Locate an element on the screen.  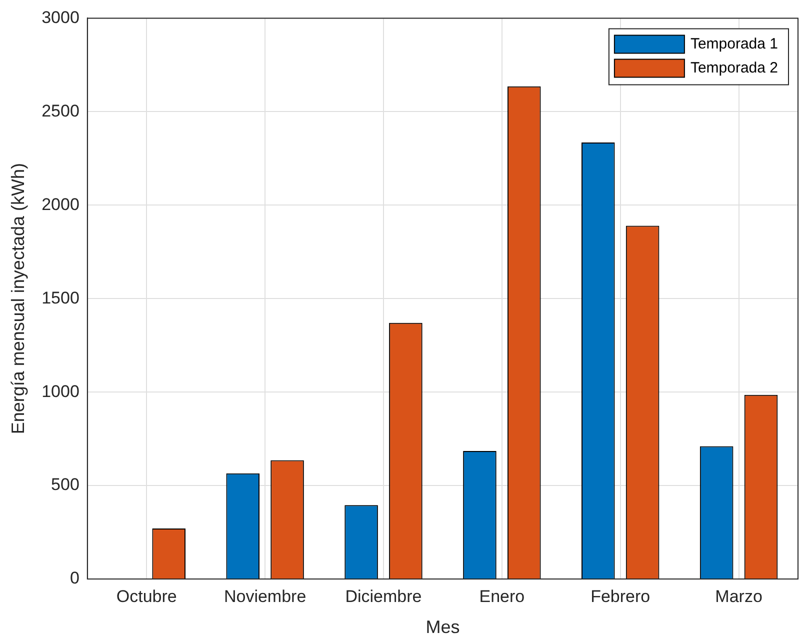
y-tick-label: 3000 is located at coordinates (61, 17).